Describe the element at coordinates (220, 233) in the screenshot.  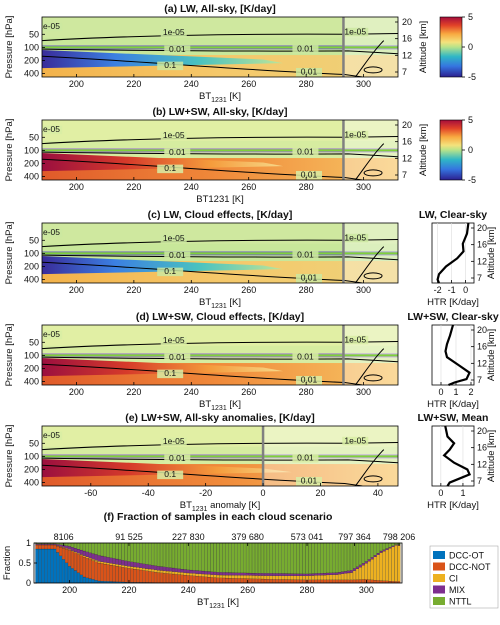
I see `heatmap-upper-band` at that location.